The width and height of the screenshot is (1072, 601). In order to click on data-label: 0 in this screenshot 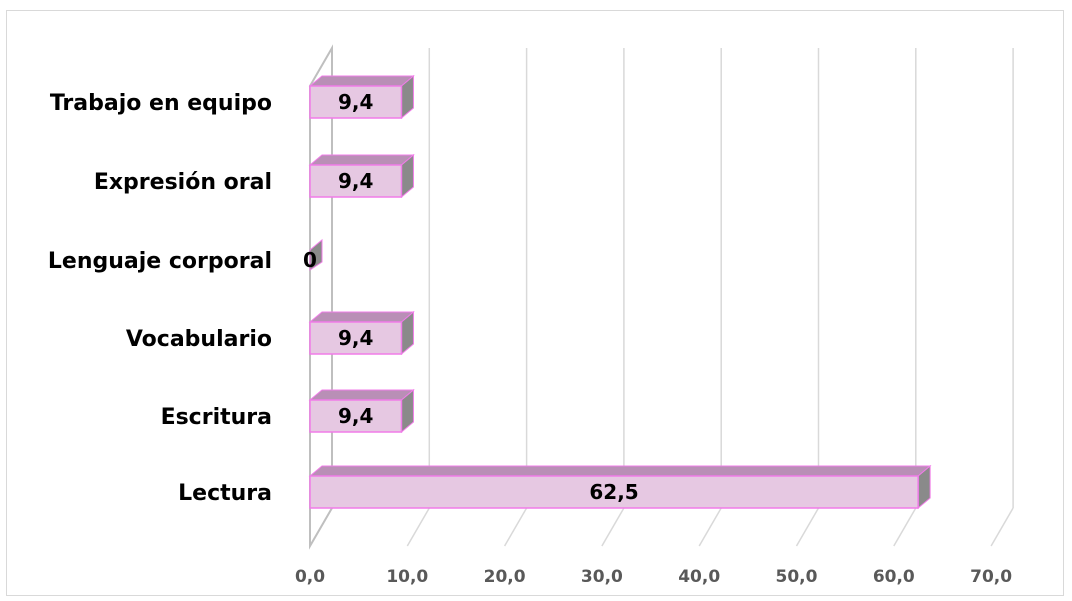, I will do `click(310, 260)`.